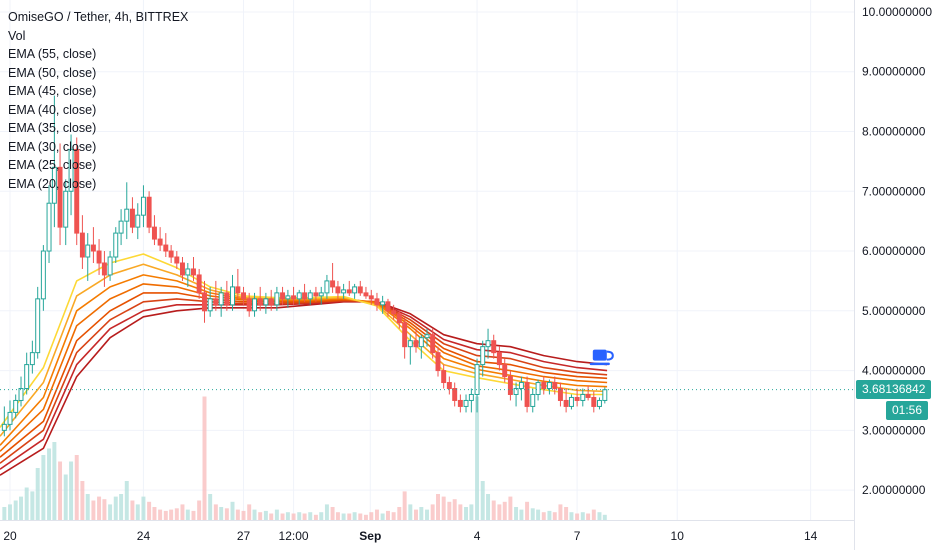 The height and width of the screenshot is (550, 932). Describe the element at coordinates (601, 357) in the screenshot. I see `coffee-cup-icon` at that location.